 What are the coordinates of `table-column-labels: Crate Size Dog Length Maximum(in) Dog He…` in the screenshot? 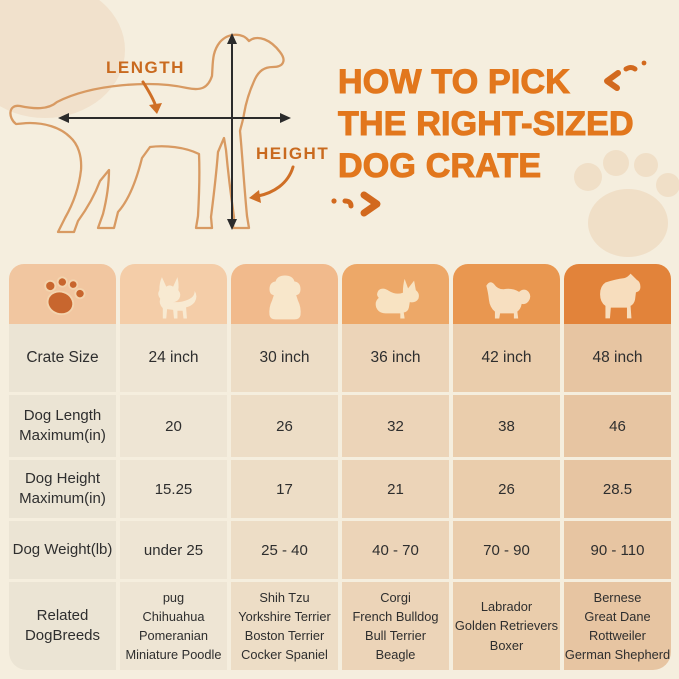 It's located at (62, 467).